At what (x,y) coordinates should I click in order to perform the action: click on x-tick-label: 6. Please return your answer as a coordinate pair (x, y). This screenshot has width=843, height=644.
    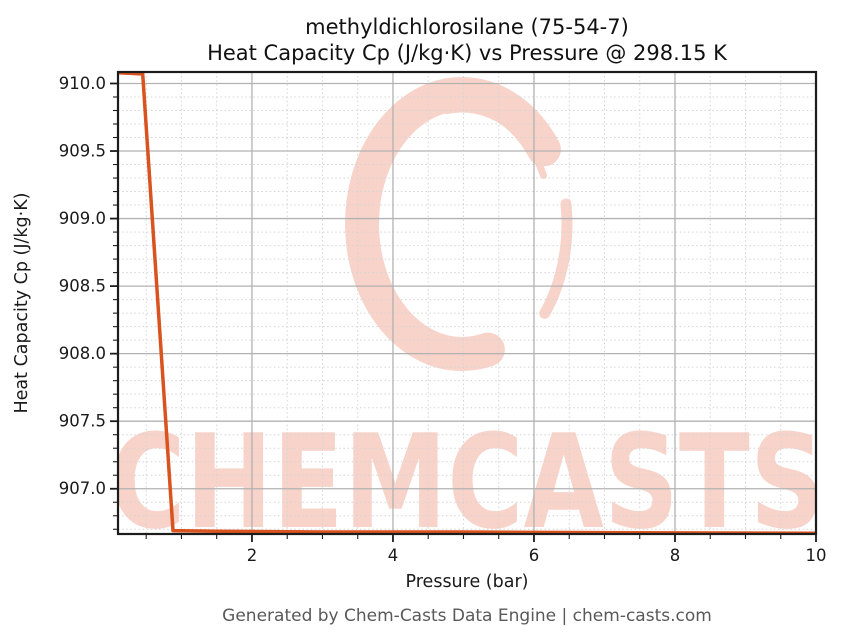
    Looking at the image, I should click on (534, 555).